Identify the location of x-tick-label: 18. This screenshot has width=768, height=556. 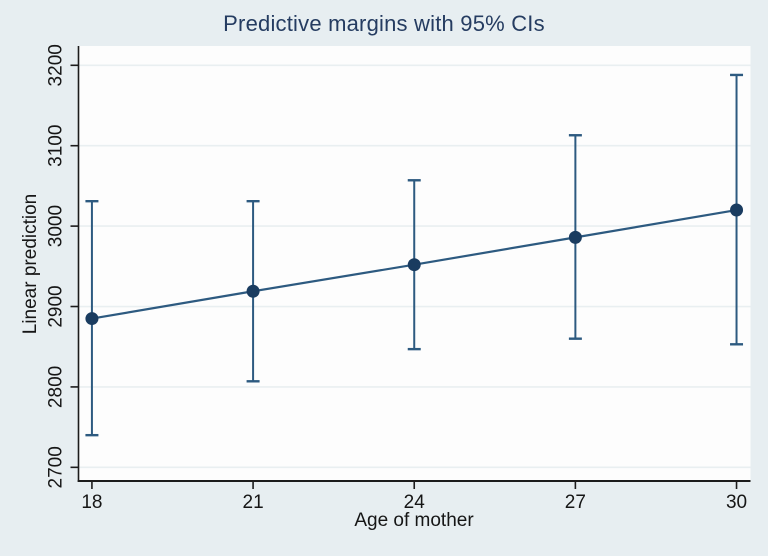
(91, 502).